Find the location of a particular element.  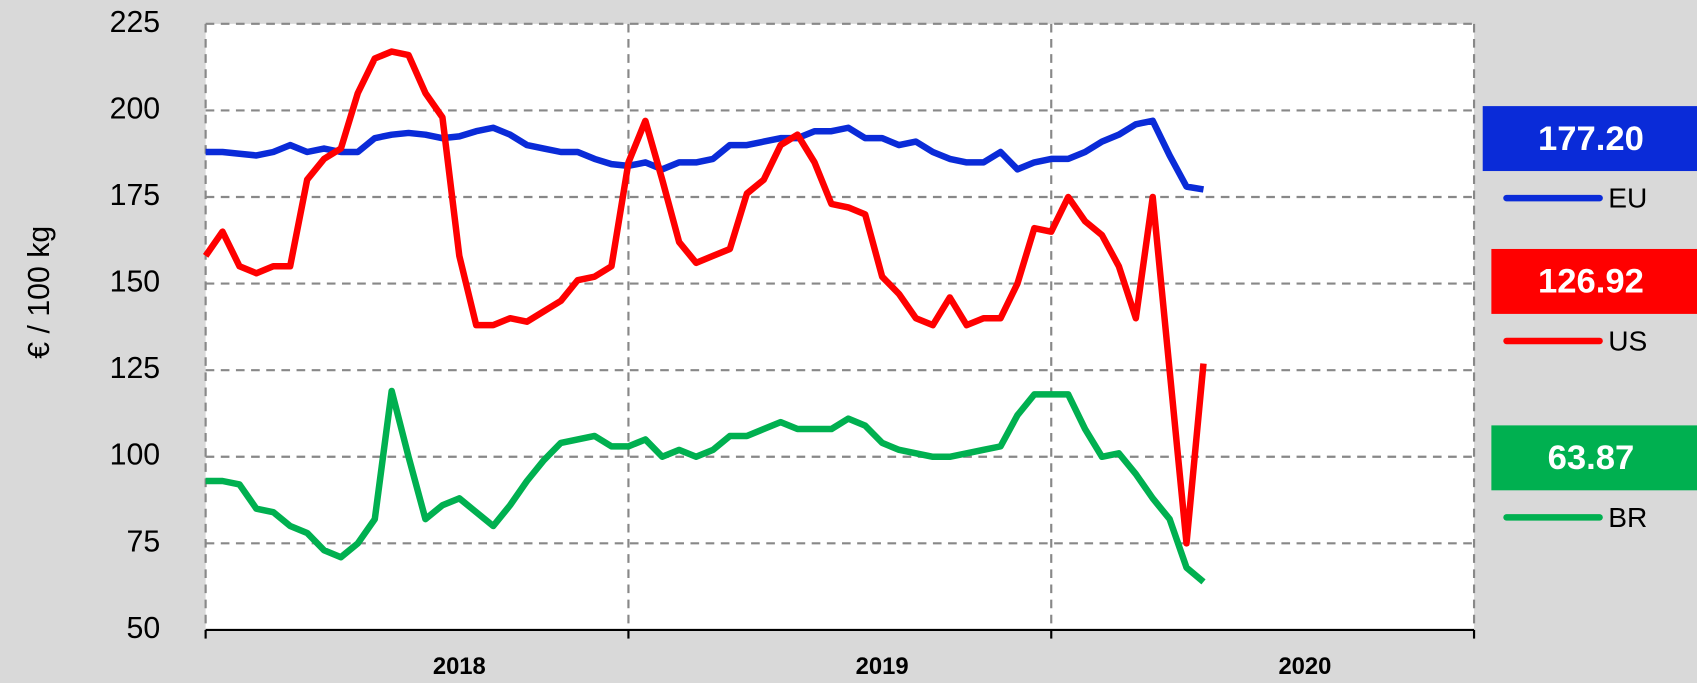

y-tick-label: 75 is located at coordinates (143, 541).